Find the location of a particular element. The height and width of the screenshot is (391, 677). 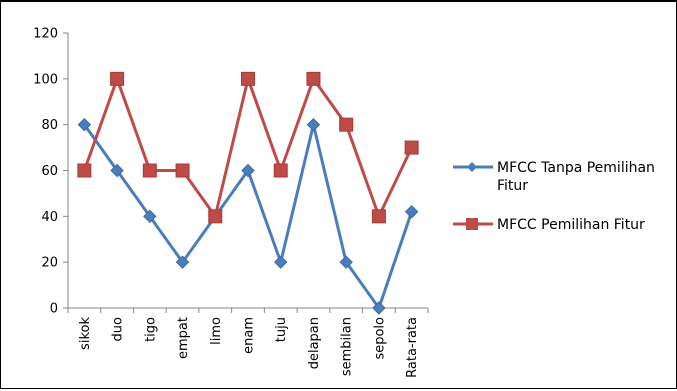

y-axis-ticks: 0 20 40 60 80 100 120 is located at coordinates (50, 172).